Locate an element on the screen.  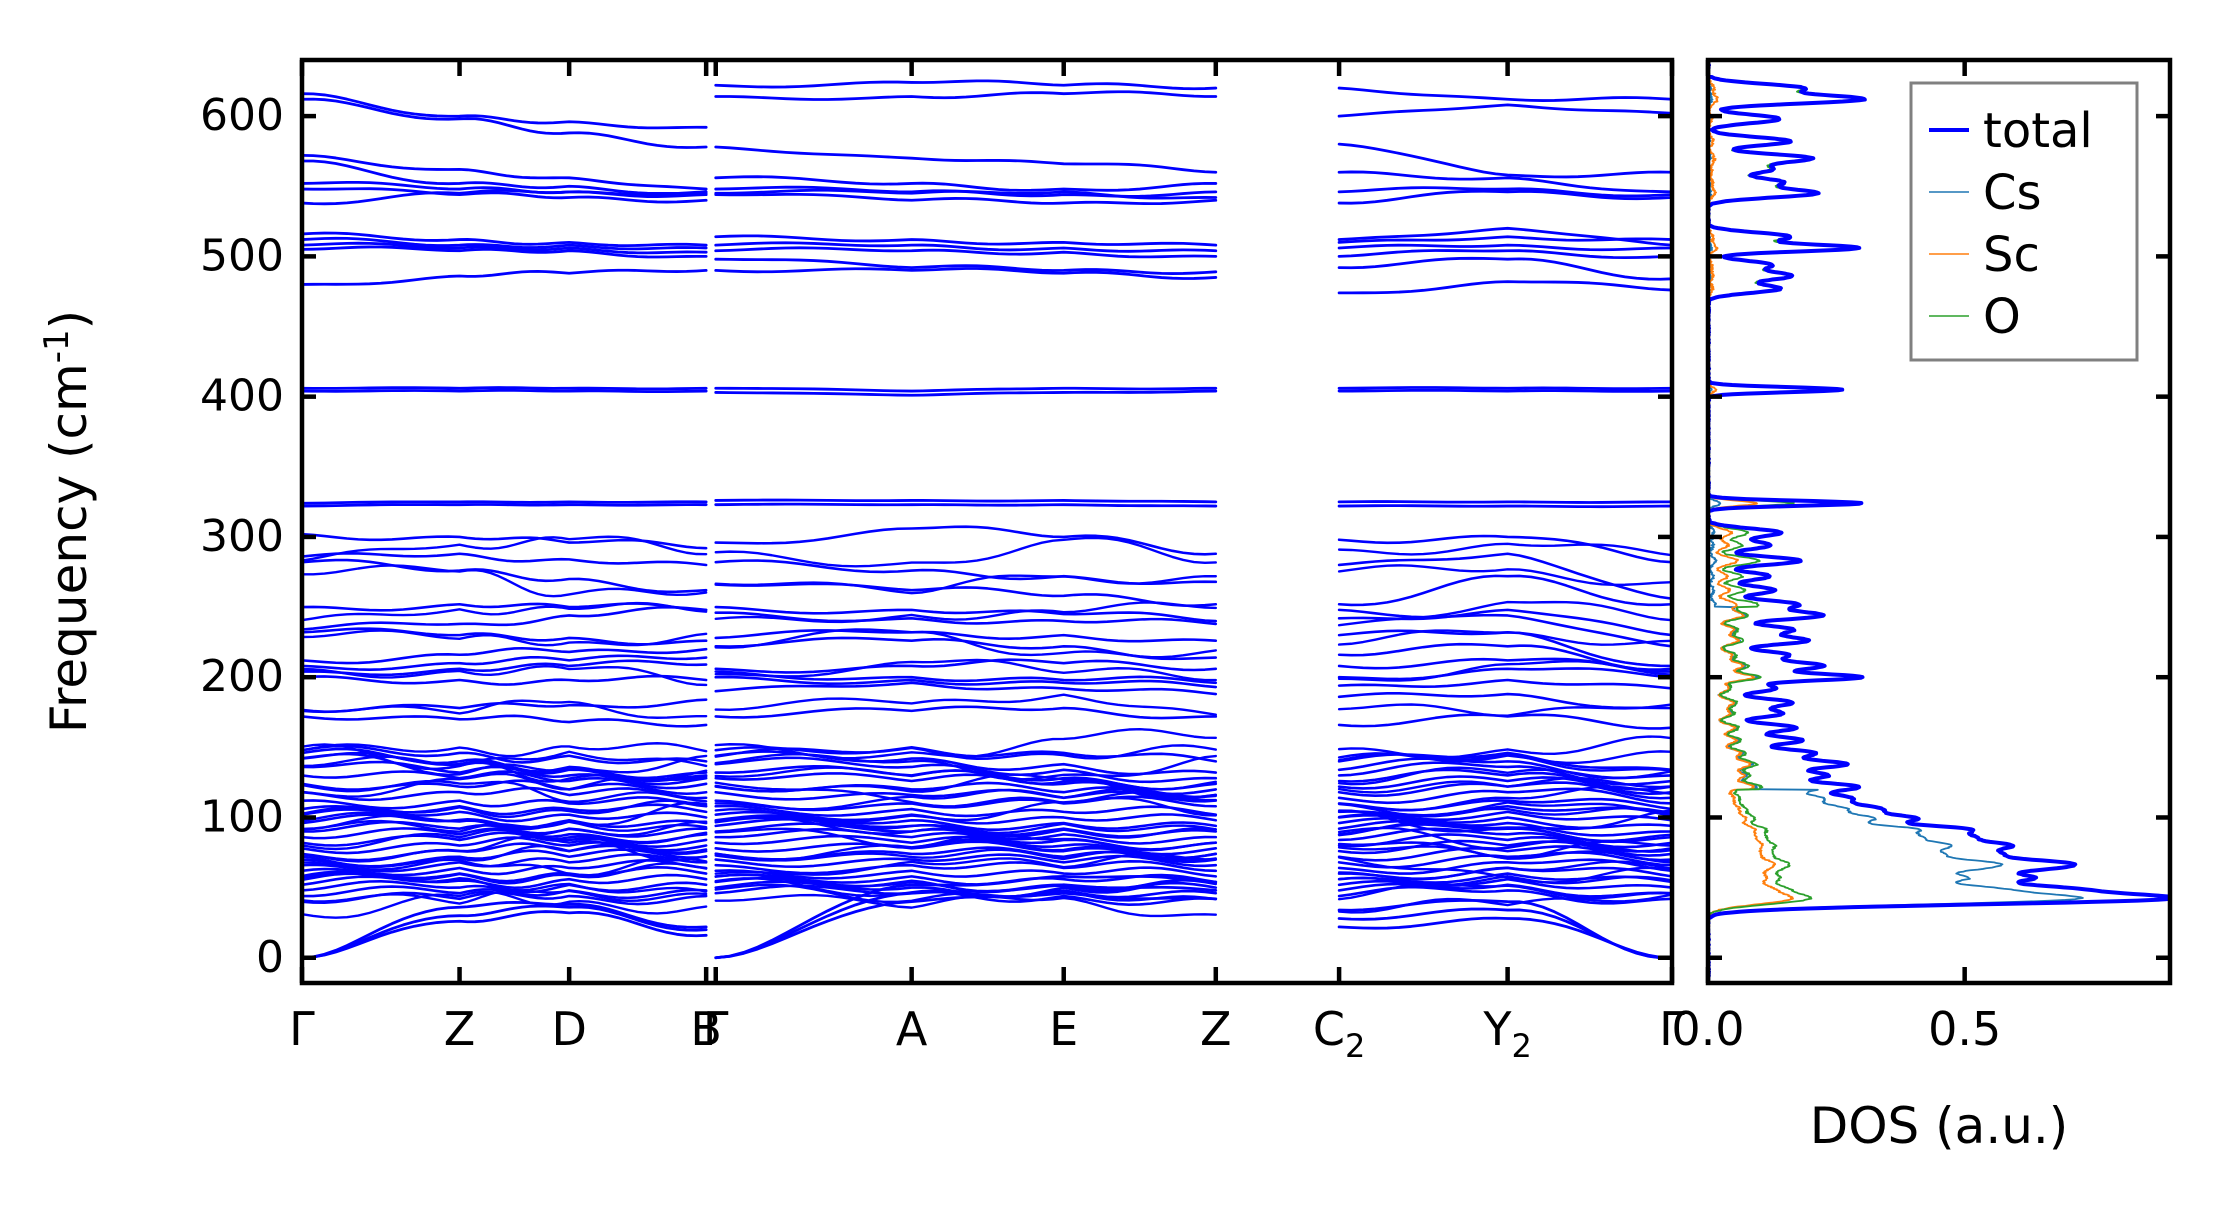
x-tick-label: E is located at coordinates (1063, 1029).